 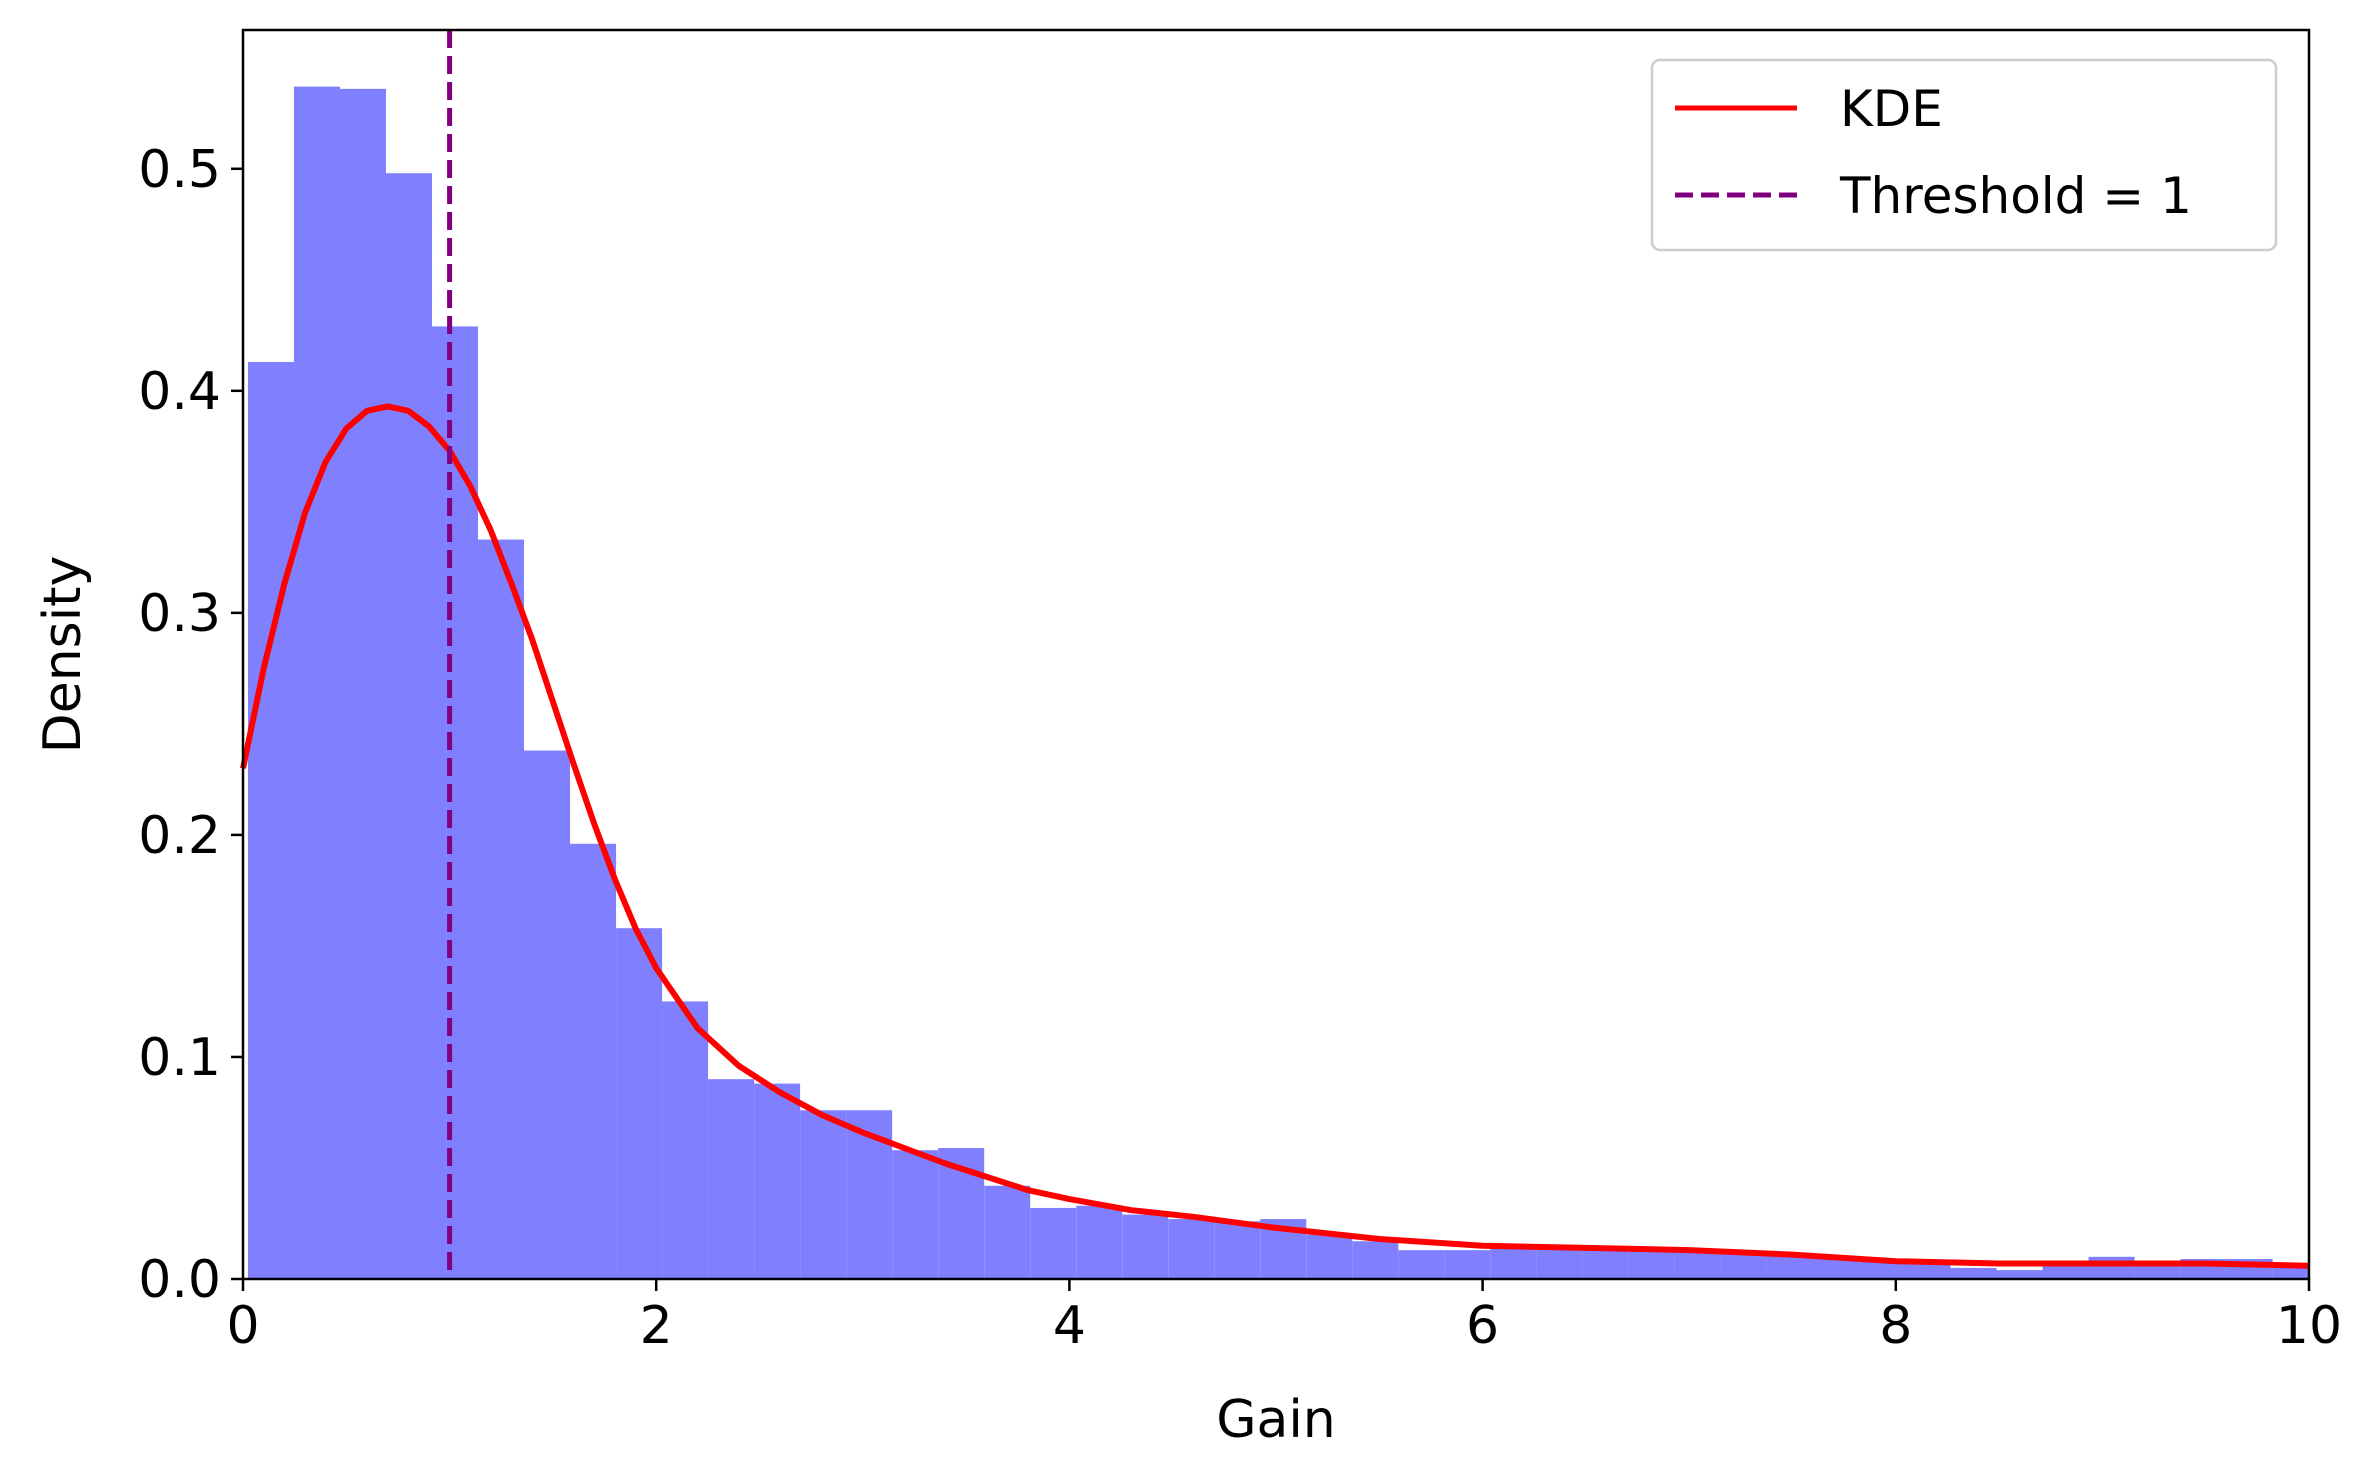 I want to click on y-tick-label: 0.1, so click(x=179, y=1058).